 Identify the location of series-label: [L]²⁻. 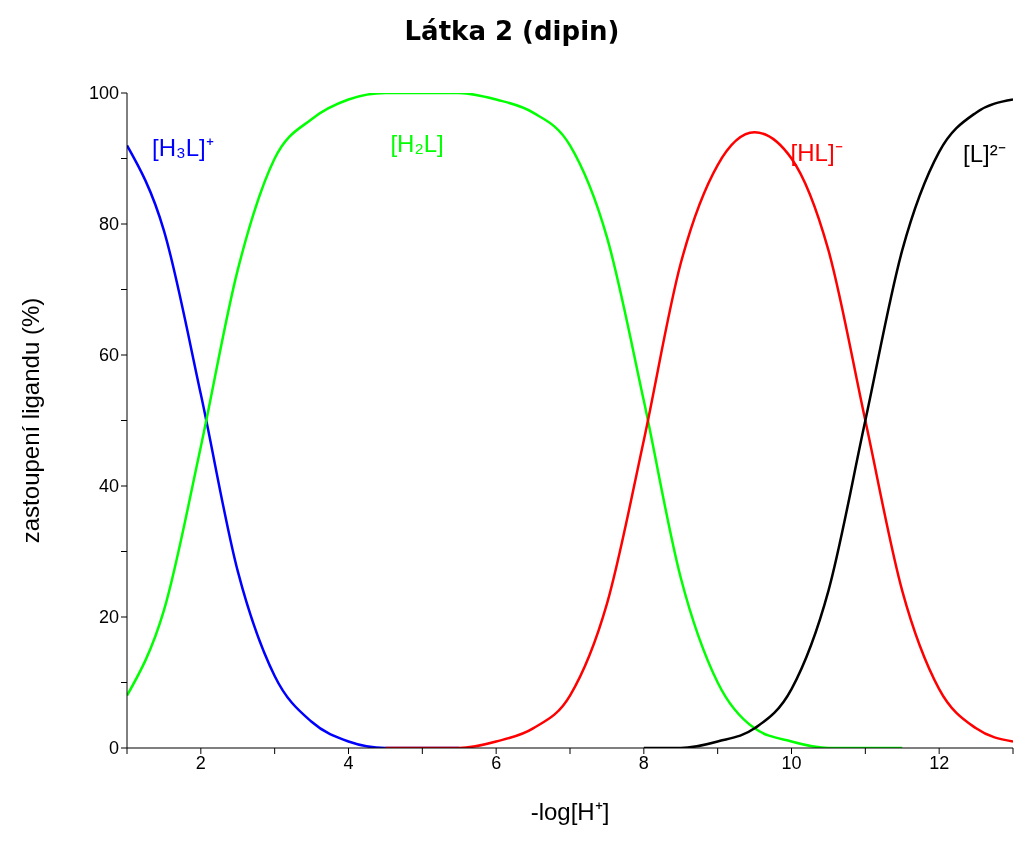
(984, 153).